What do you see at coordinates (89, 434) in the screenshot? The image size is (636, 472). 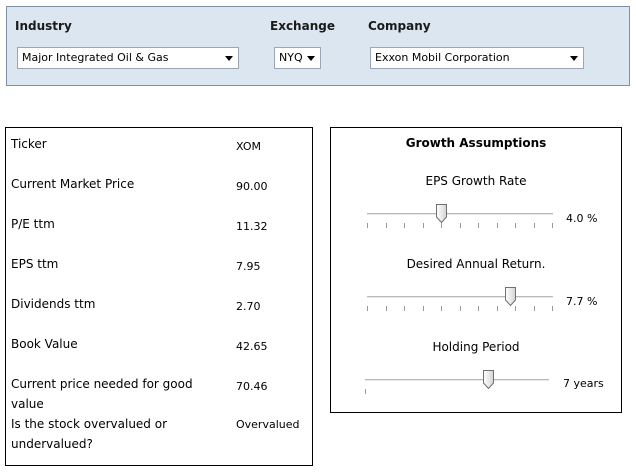 I see `valuation-label: Is the stock overvalued or undervalued?` at bounding box center [89, 434].